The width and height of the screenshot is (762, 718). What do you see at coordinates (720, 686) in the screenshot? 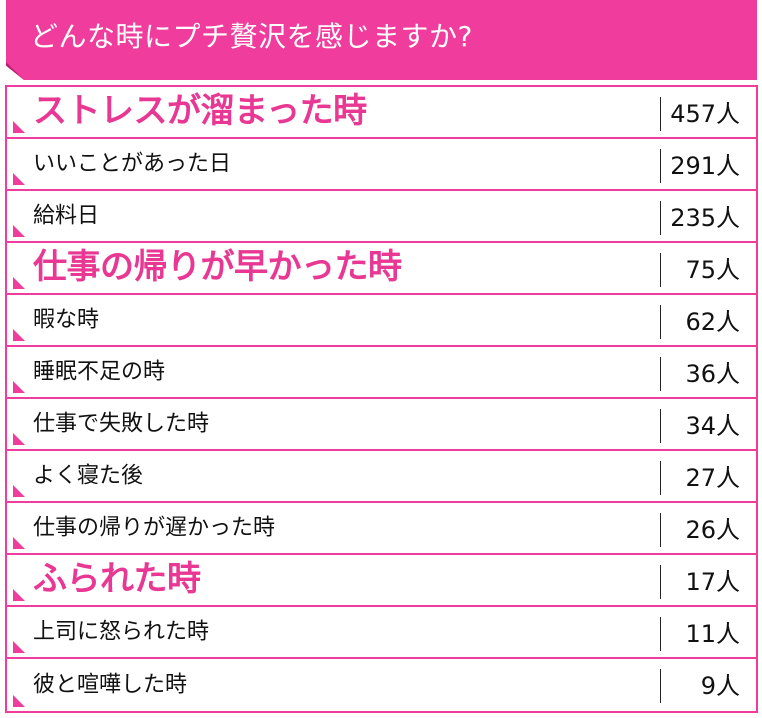
I see `row-value: 9人` at bounding box center [720, 686].